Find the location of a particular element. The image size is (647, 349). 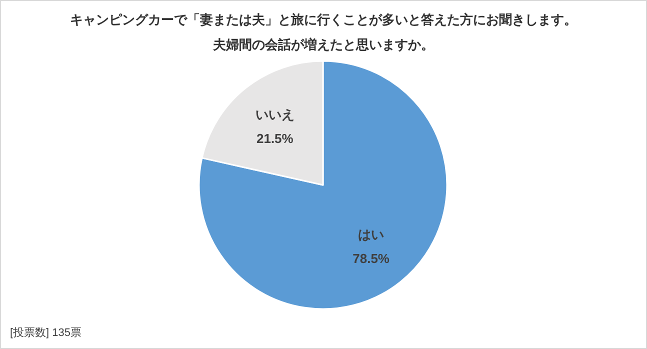

chart-subtitle: 夫婦間の会話が増えたと思いますか。 is located at coordinates (323, 44).